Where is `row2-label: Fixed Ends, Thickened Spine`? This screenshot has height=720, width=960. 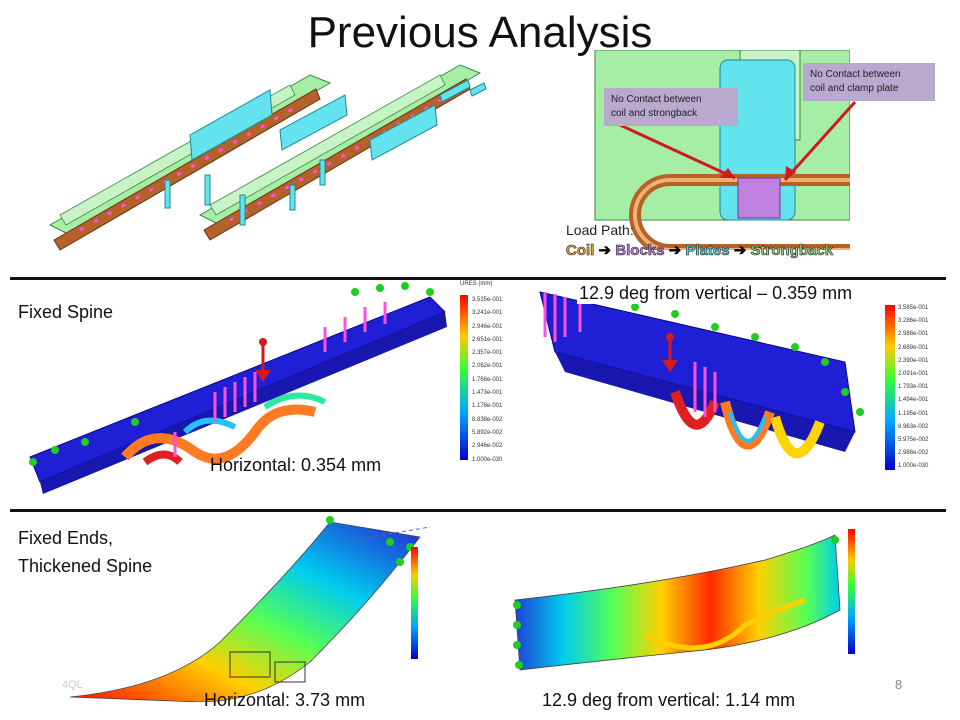 row2-label: Fixed Ends, Thickened Spine is located at coordinates (85, 552).